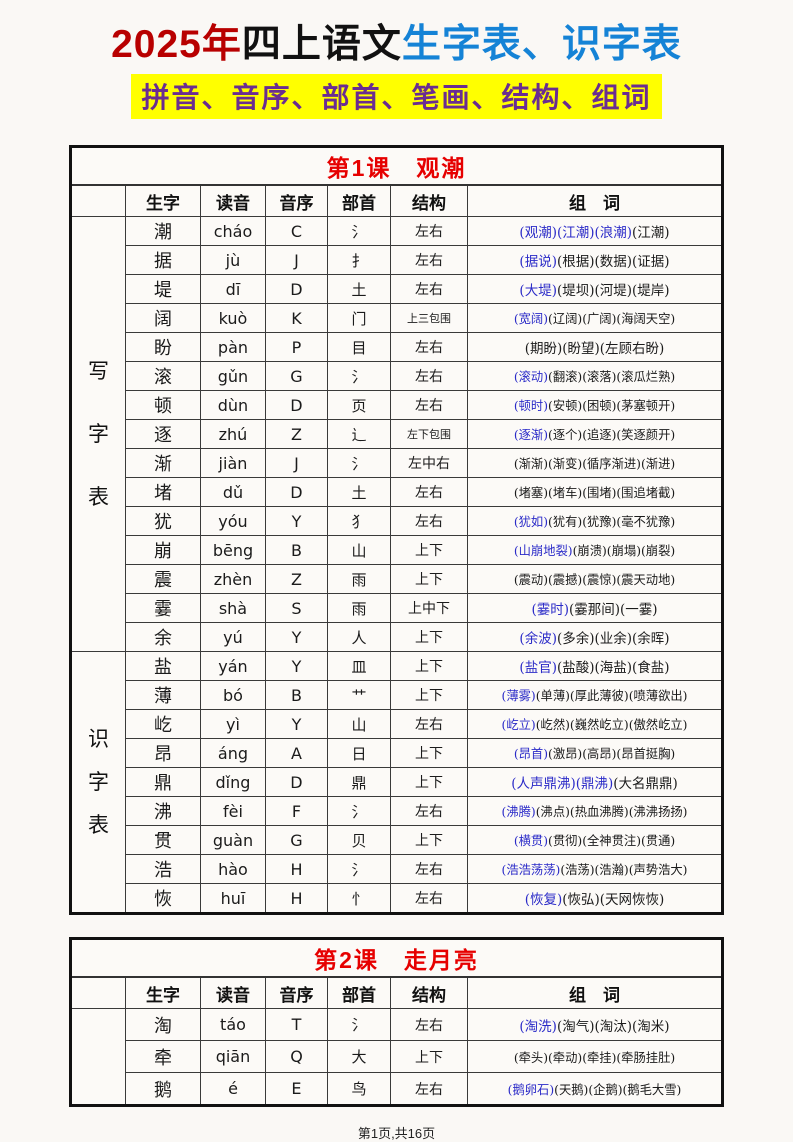 The image size is (793, 1142). Describe the element at coordinates (538, 668) in the screenshot. I see `word-highlight: (盐官)` at that location.